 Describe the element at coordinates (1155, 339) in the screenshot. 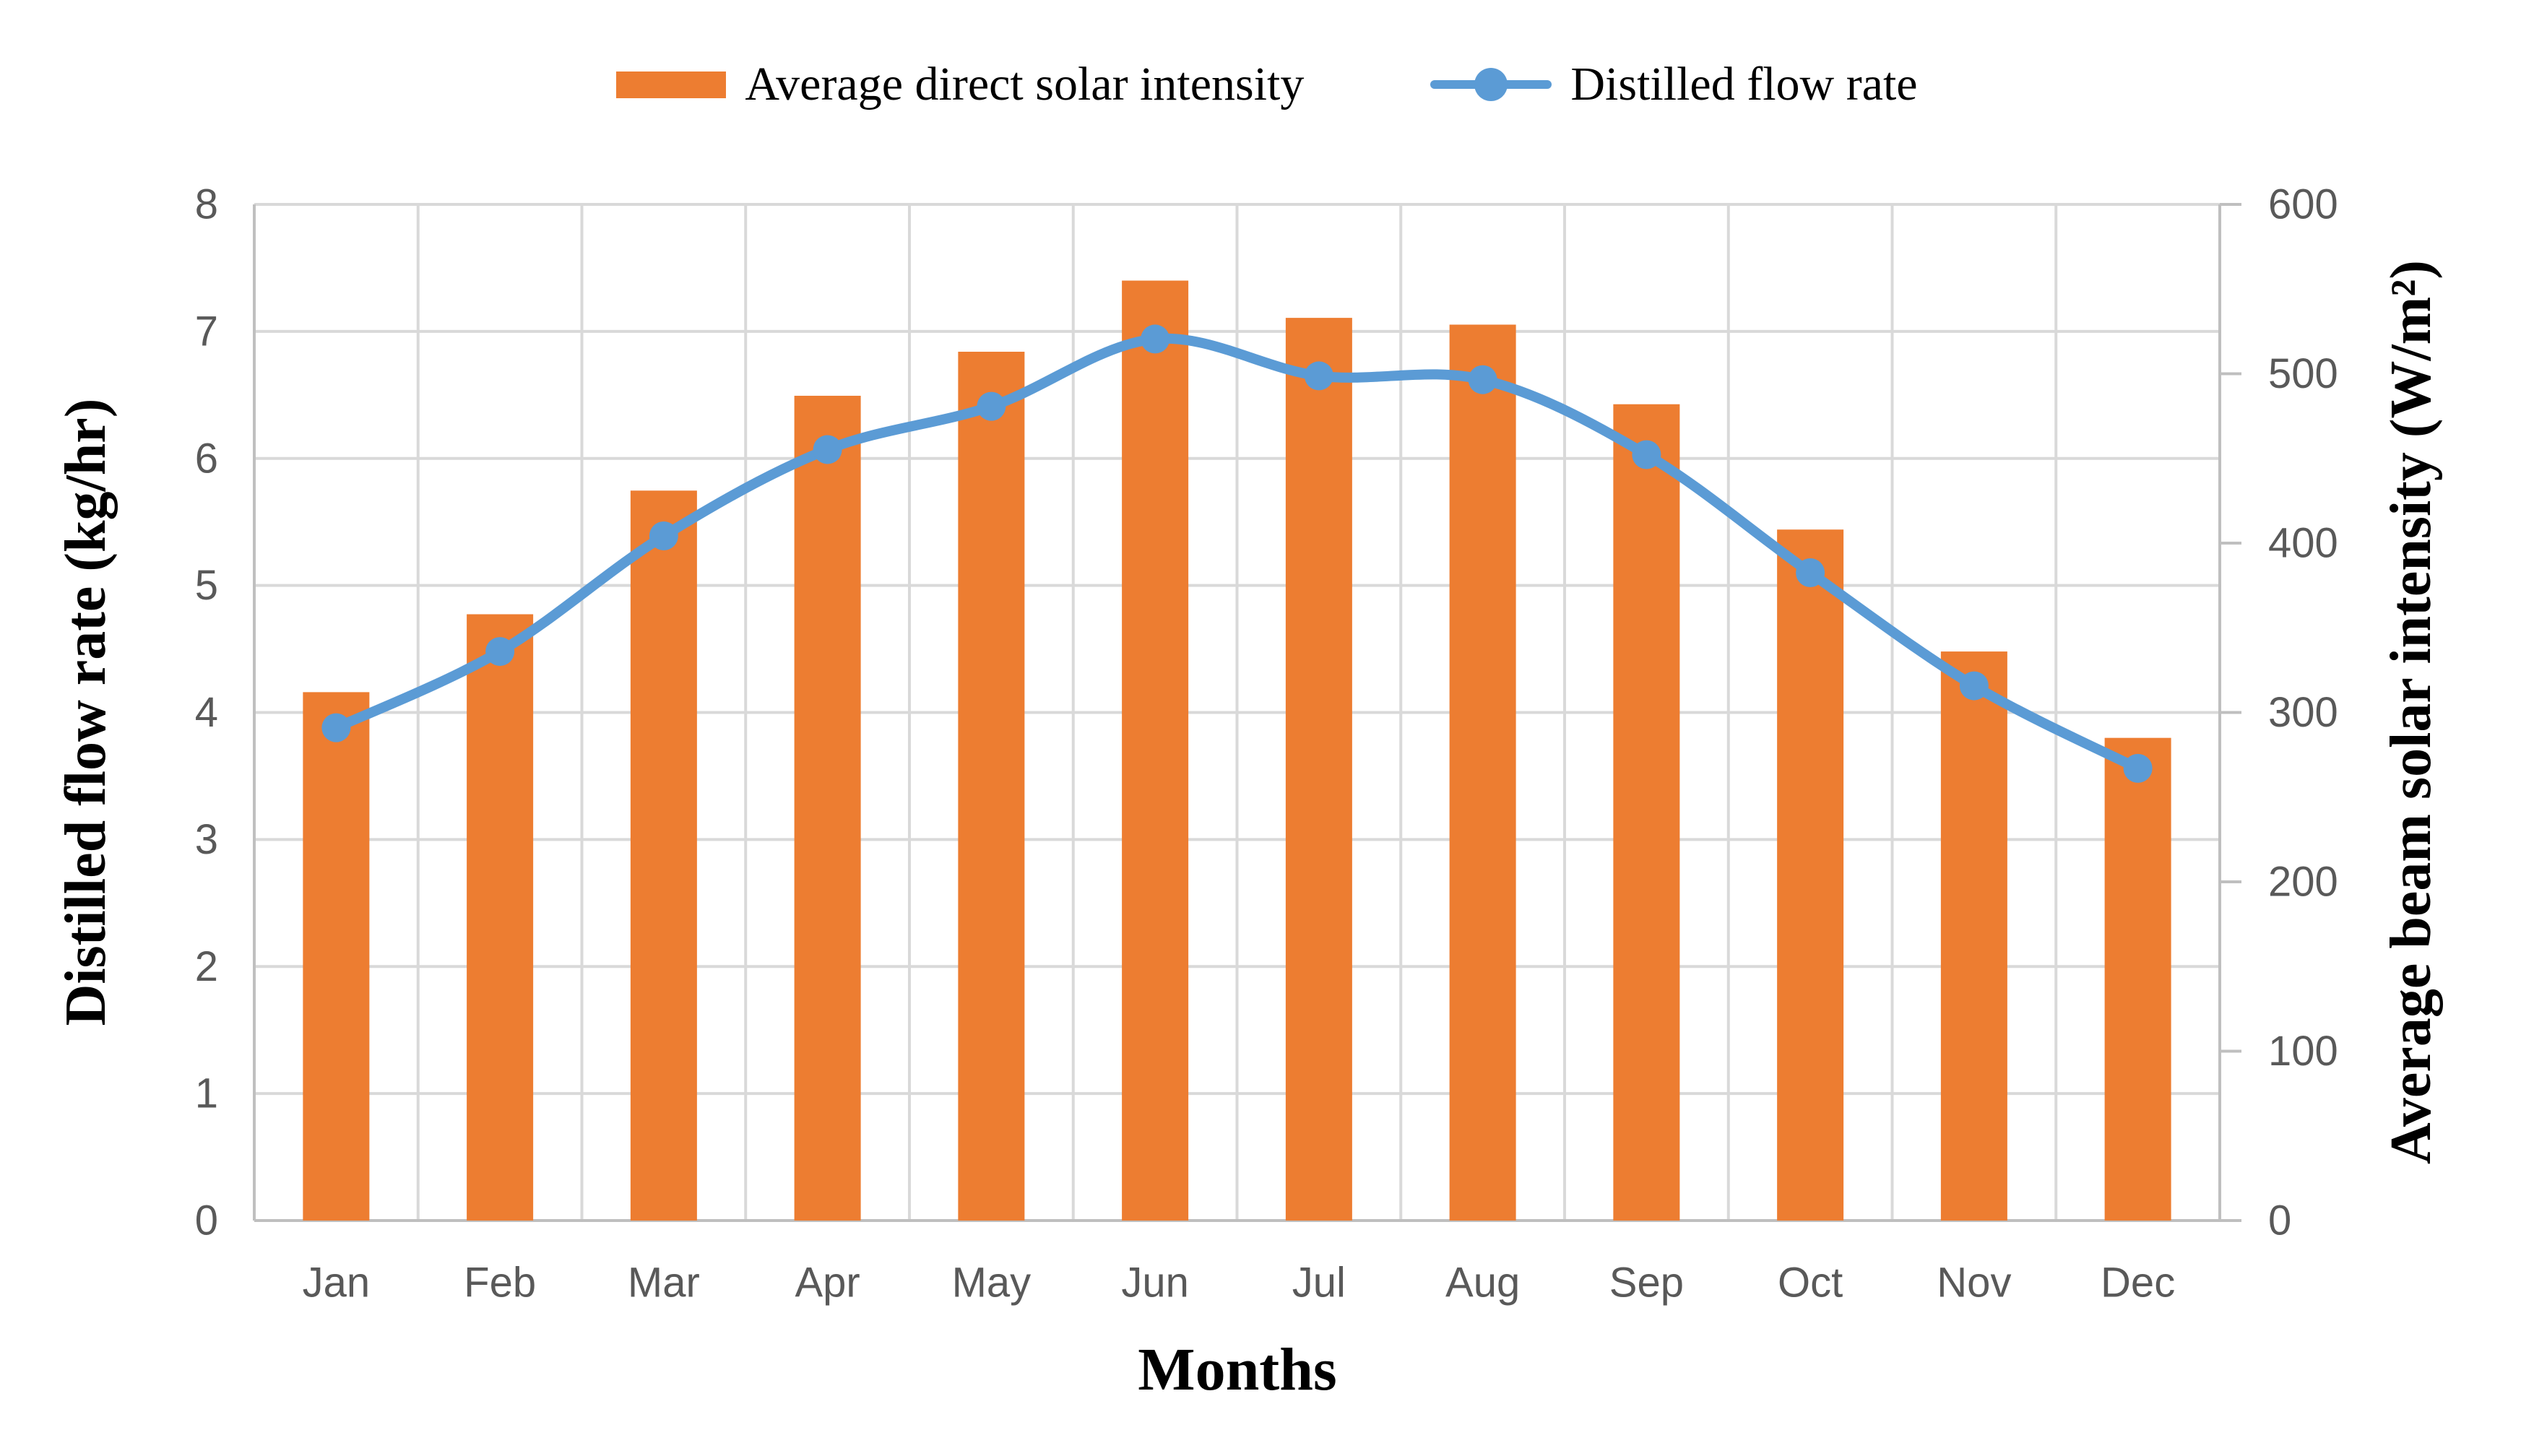

I see `line-marker-jun` at that location.